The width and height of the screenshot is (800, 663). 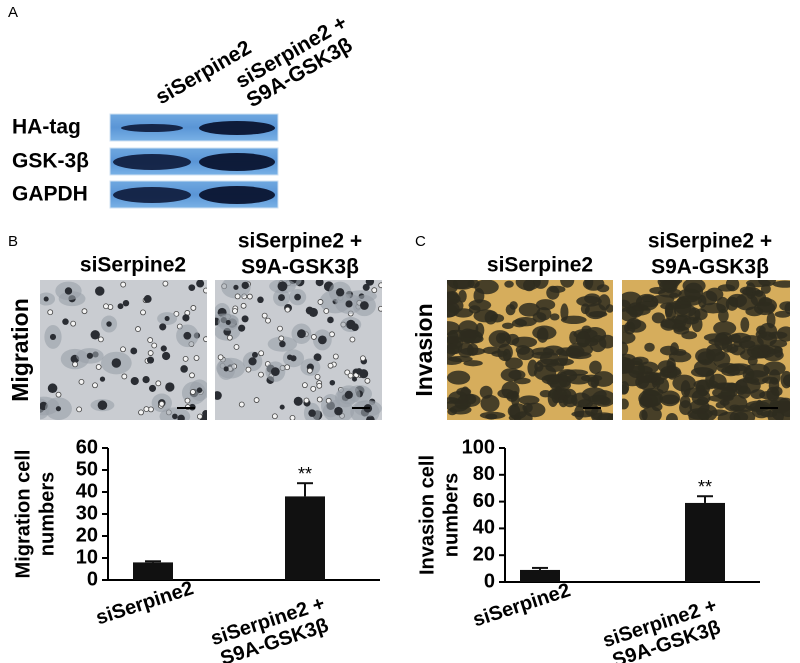 I want to click on lane-label-group: siSerpine2 +S9A-GSK3β, so click(x=294, y=61).